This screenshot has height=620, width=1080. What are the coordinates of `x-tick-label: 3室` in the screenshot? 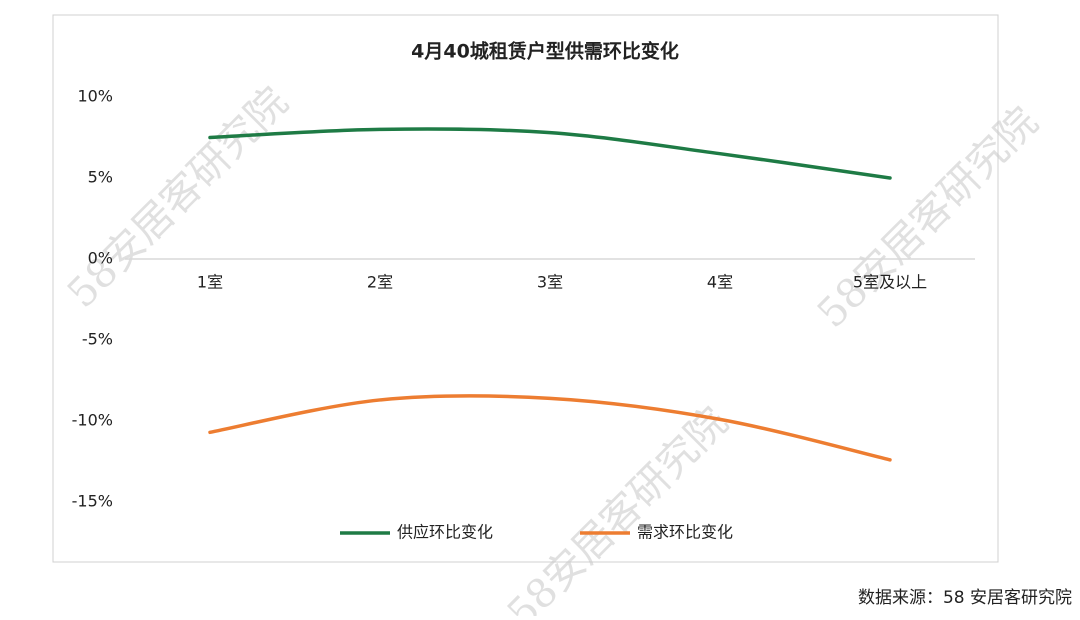 It's located at (550, 282).